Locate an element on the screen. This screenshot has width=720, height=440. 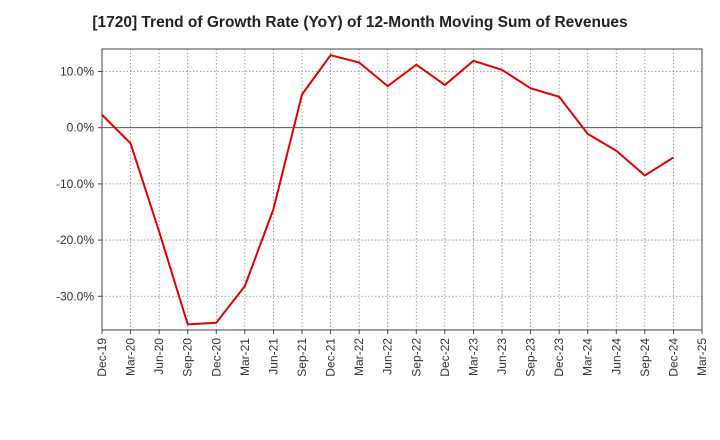
y-tick-label: -10.0% is located at coordinates (75, 184).